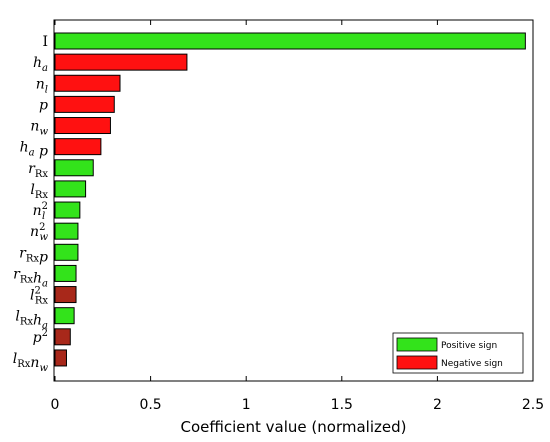 The width and height of the screenshot is (550, 442). What do you see at coordinates (417, 344) in the screenshot?
I see `legend-swatch-positive` at bounding box center [417, 344].